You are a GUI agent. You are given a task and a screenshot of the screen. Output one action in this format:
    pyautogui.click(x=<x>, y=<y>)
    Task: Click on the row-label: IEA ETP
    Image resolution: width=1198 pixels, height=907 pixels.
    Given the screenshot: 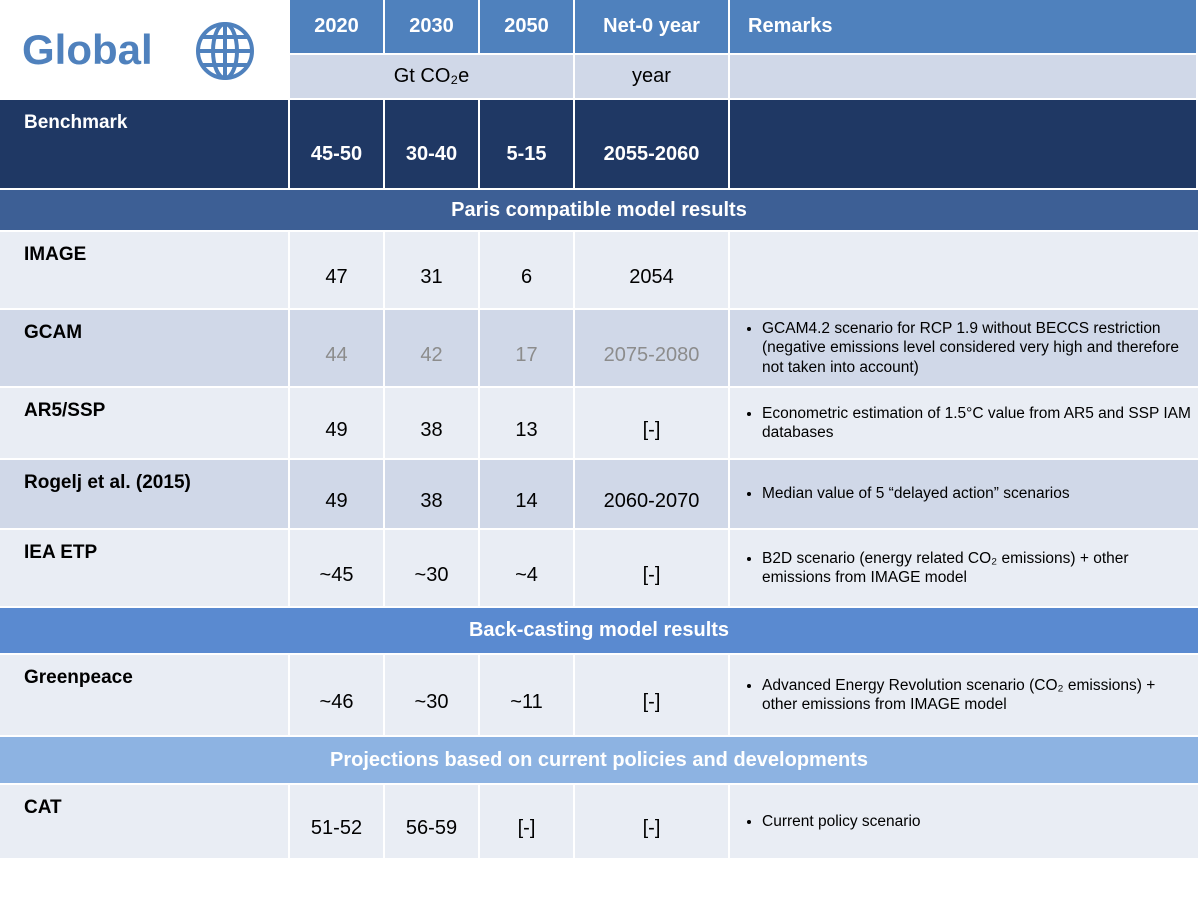 What is the action you would take?
    pyautogui.click(x=144, y=568)
    